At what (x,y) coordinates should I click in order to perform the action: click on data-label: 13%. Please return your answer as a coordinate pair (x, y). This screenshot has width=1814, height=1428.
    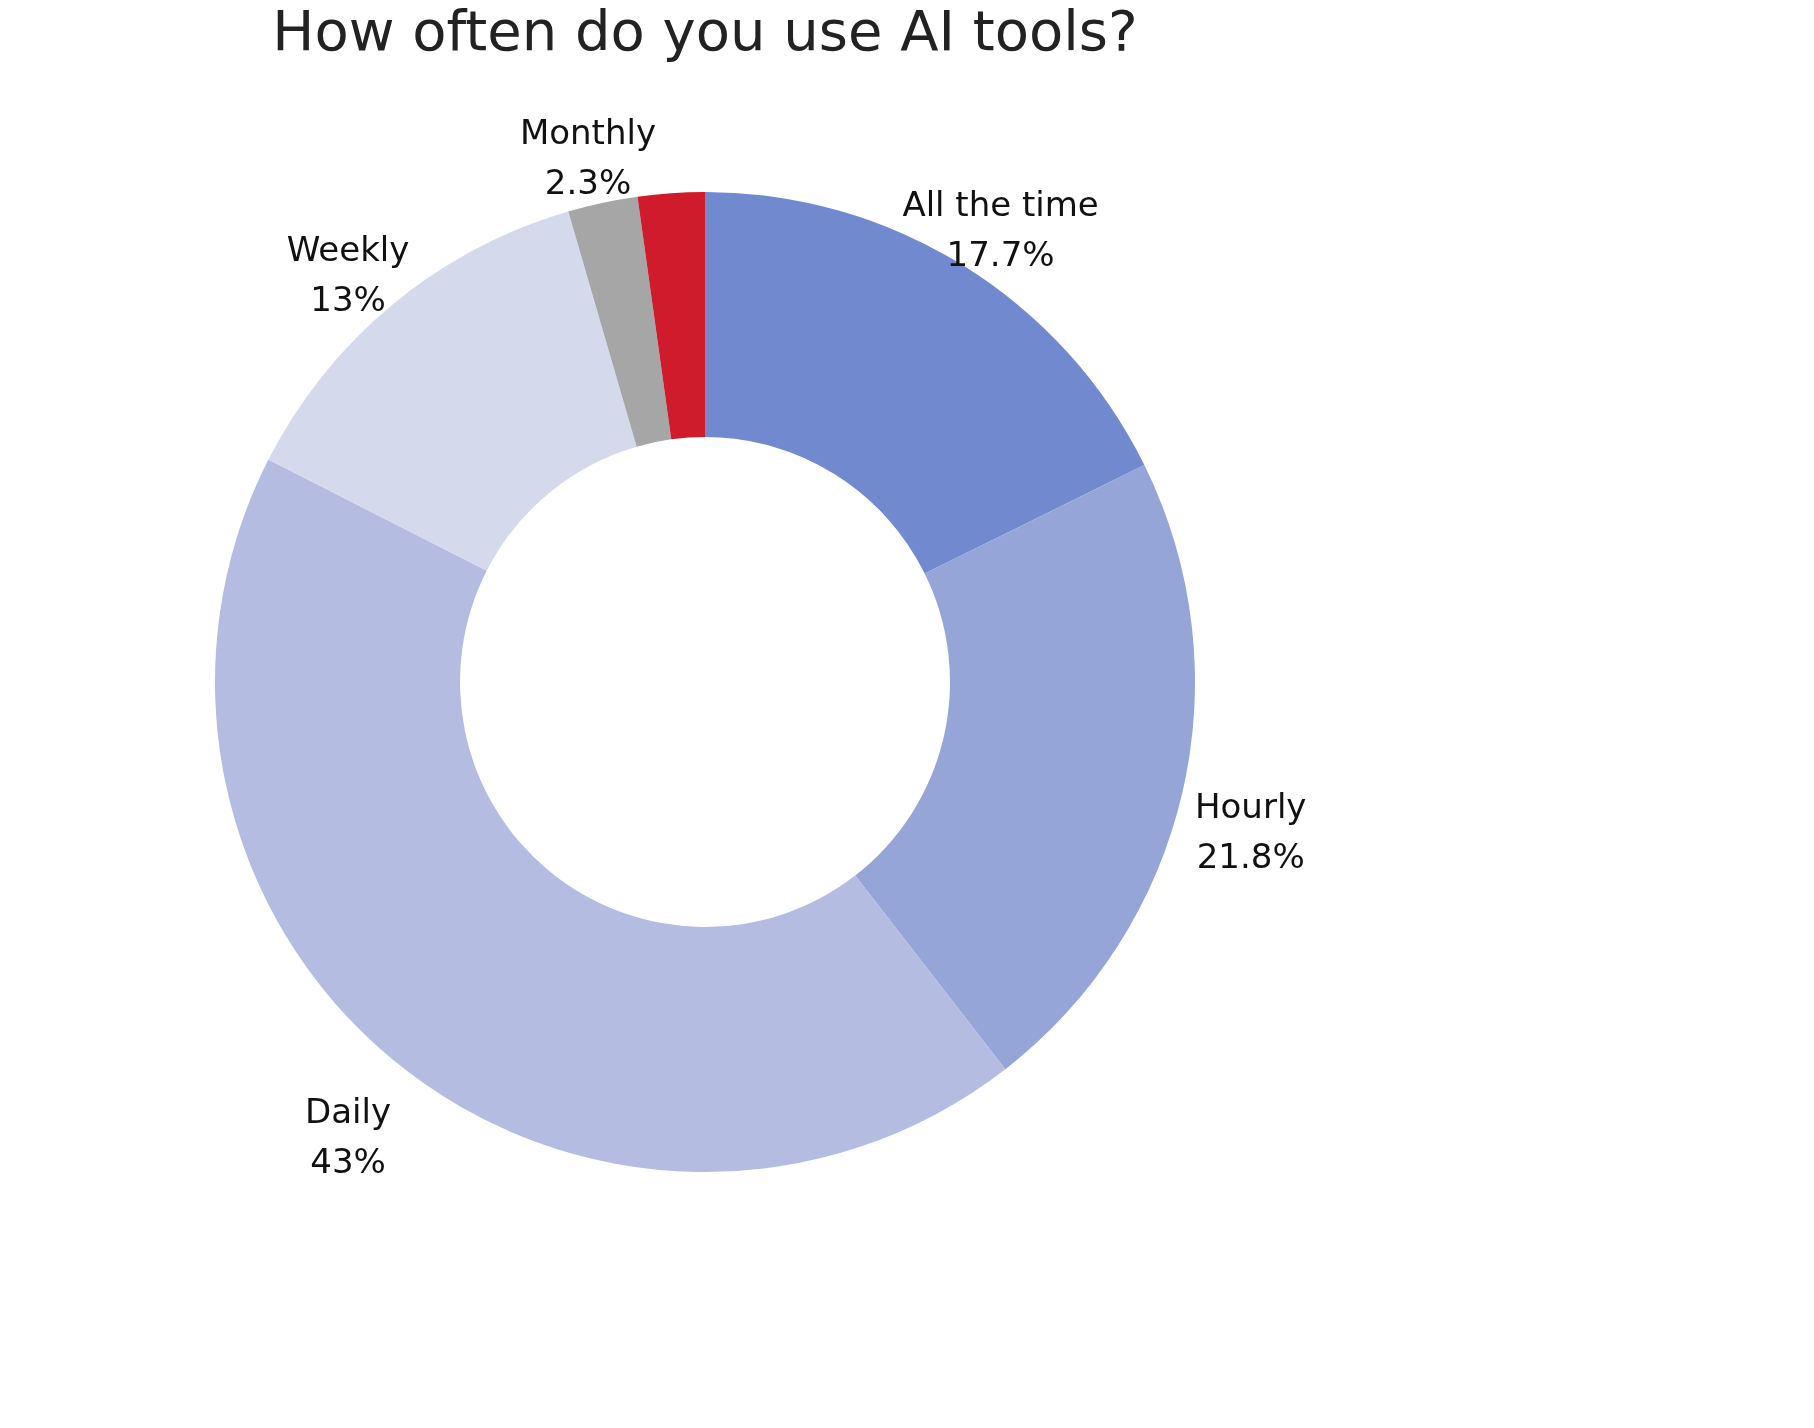
    Looking at the image, I should click on (348, 298).